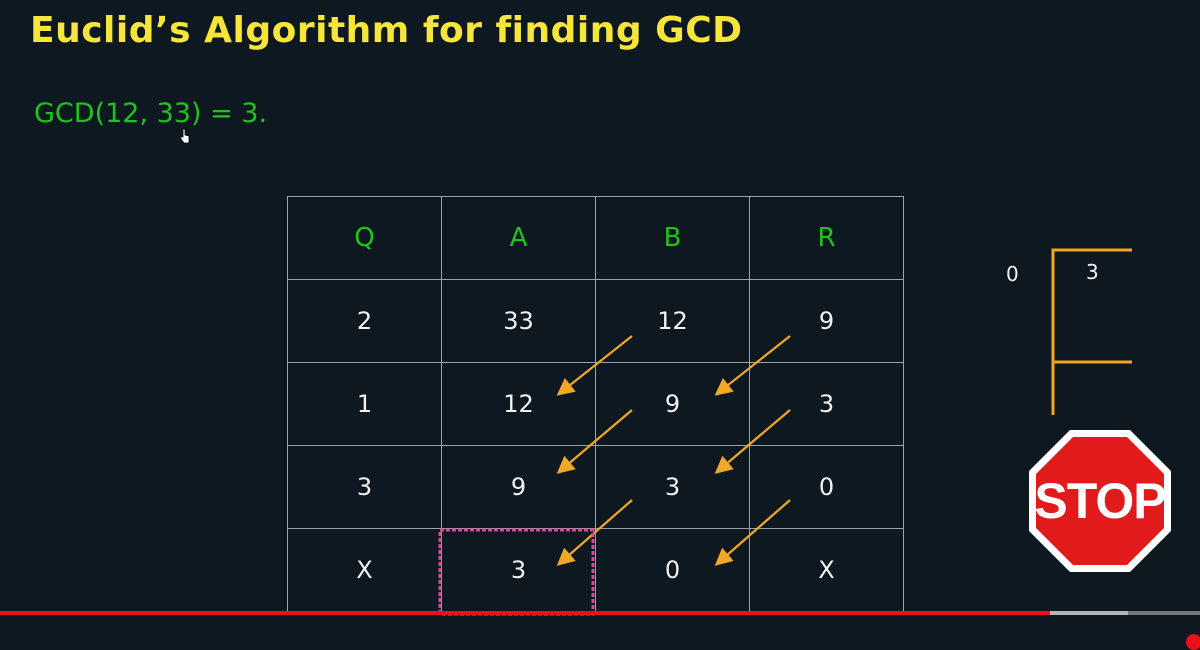 The height and width of the screenshot is (650, 1200). I want to click on cell-a: 12, so click(518, 404).